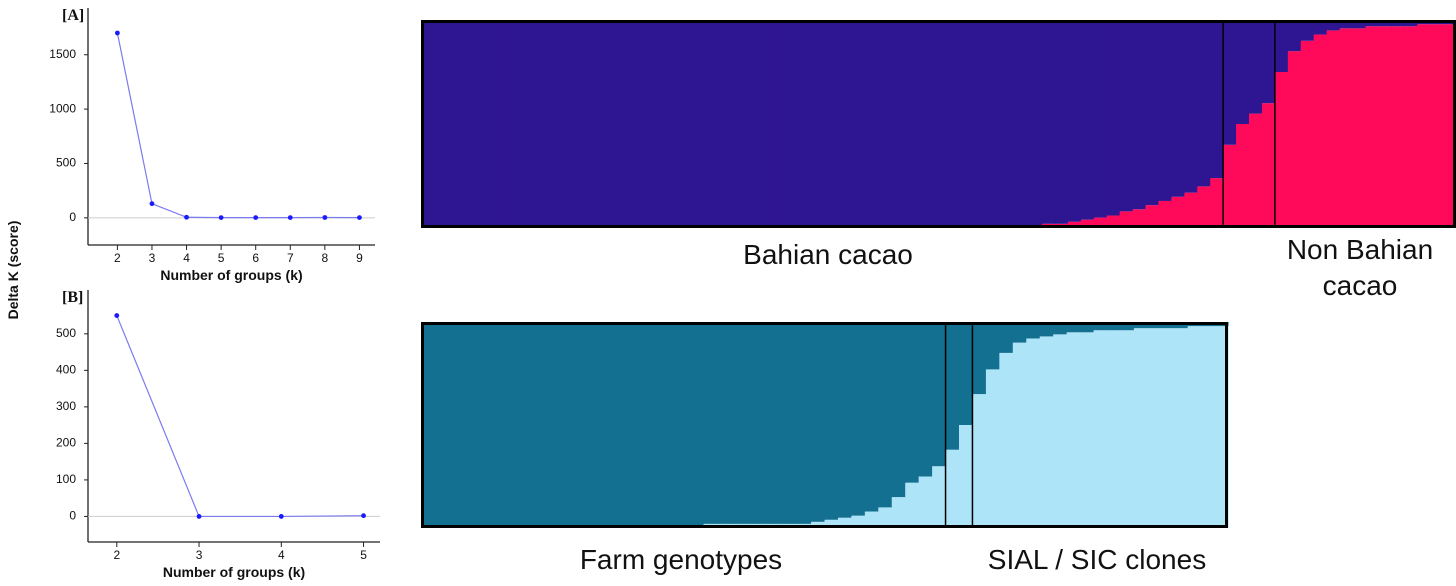 This screenshot has height=586, width=1456. Describe the element at coordinates (73, 15) in the screenshot. I see `panel-label: [A]` at that location.